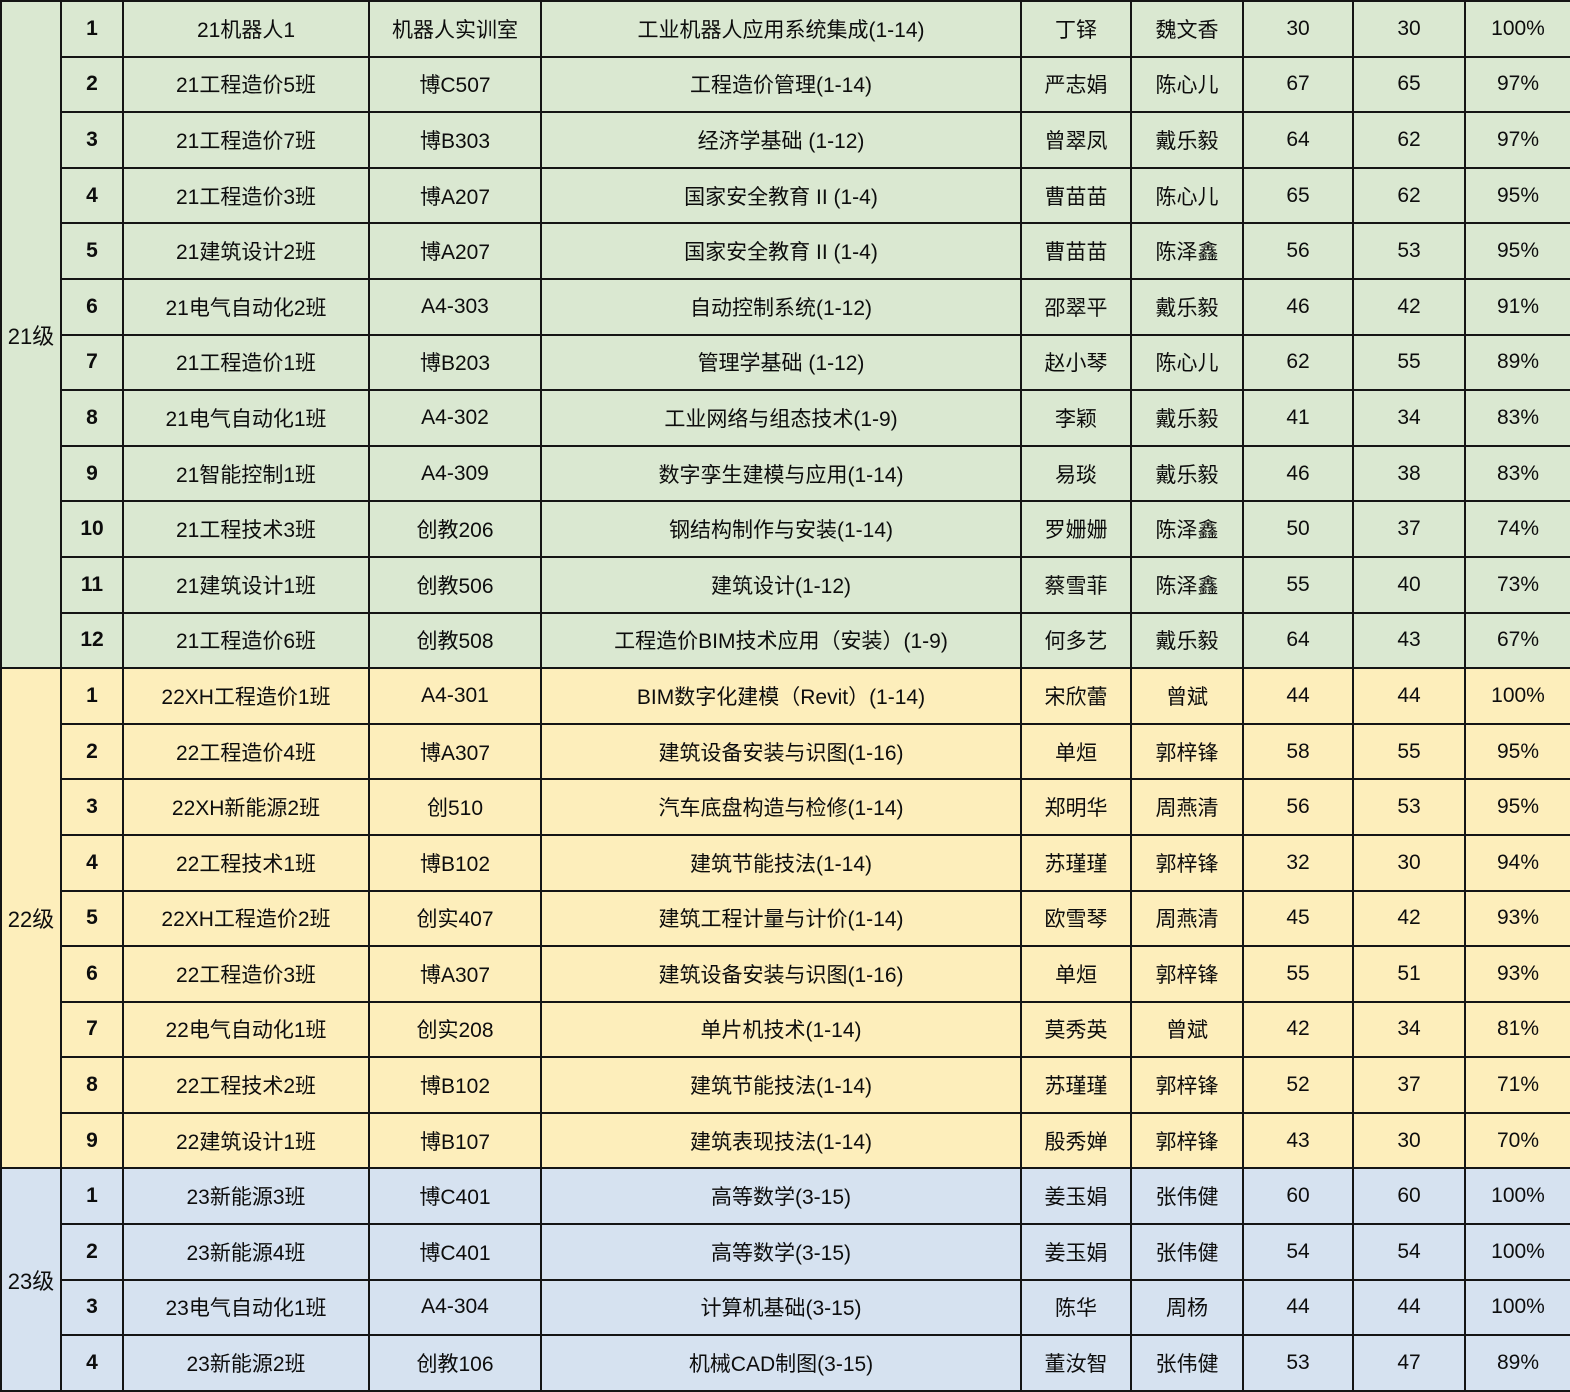 The image size is (1570, 1392). Describe the element at coordinates (1076, 29) in the screenshot. I see `teacher-cell: 丁铎` at that location.